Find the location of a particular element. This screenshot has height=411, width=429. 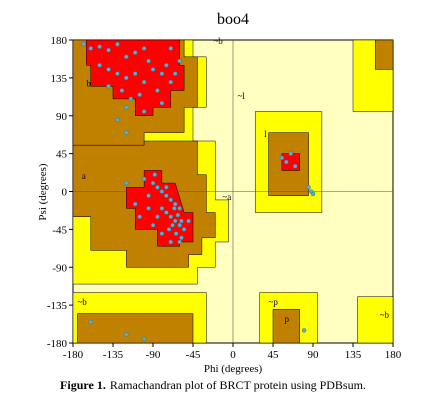

region-label: ~l is located at coordinates (241, 96).